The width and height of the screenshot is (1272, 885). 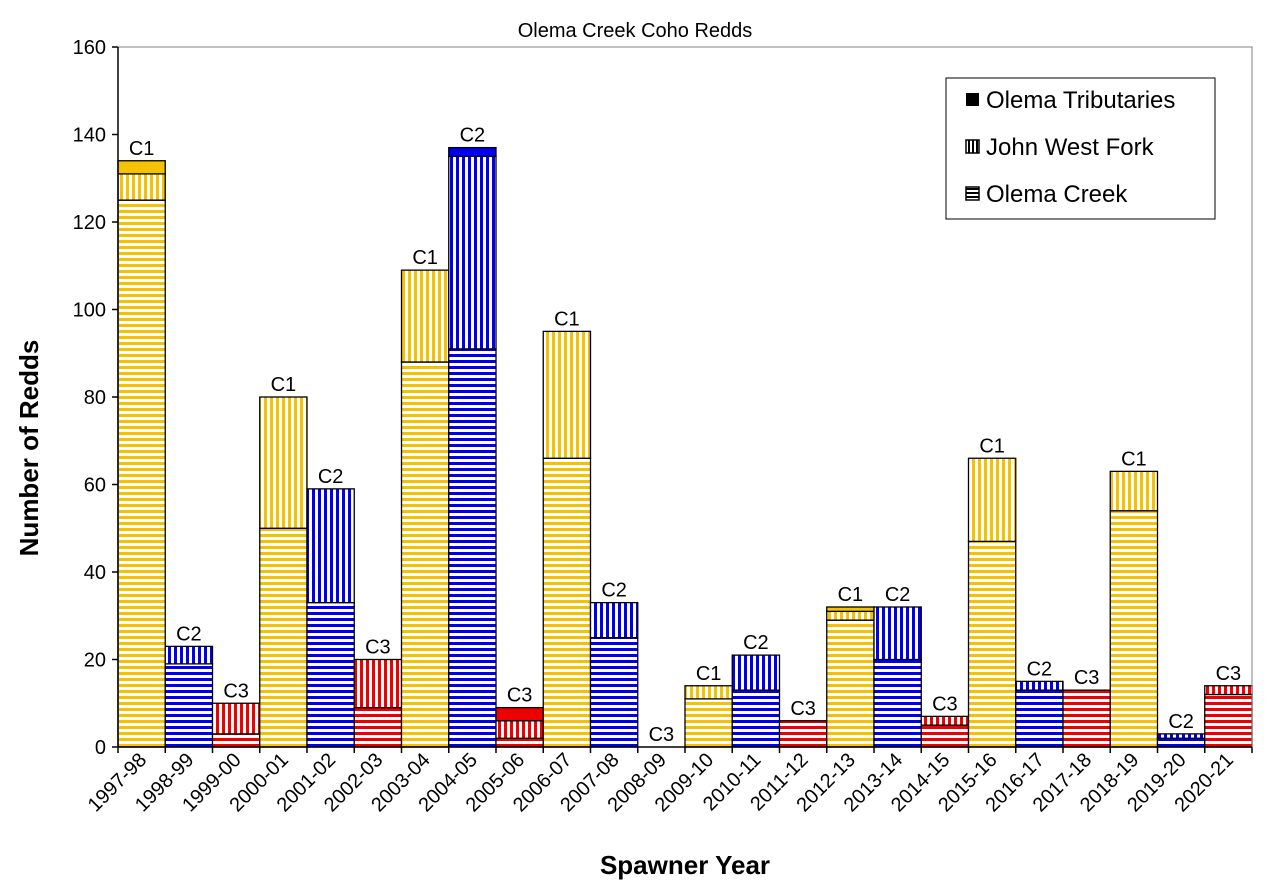 What do you see at coordinates (236, 691) in the screenshot?
I see `cohort-label-1999-00: C3` at bounding box center [236, 691].